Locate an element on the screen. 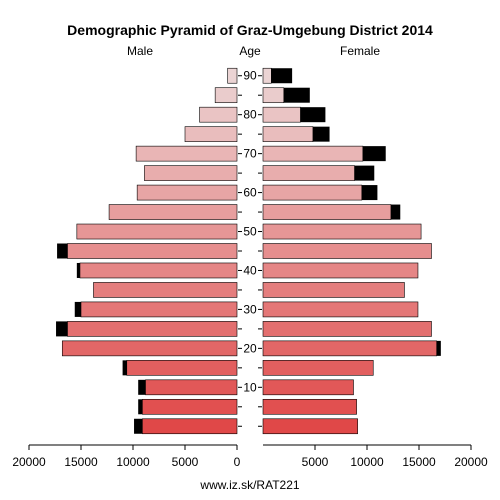 This screenshot has width=500, height=500. age-tick-label: 70 is located at coordinates (250, 154).